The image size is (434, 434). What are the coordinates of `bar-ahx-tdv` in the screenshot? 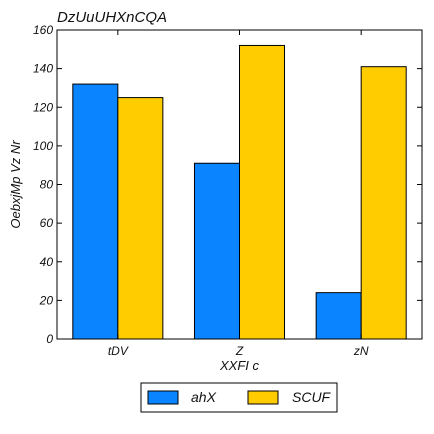 It's located at (95, 211).